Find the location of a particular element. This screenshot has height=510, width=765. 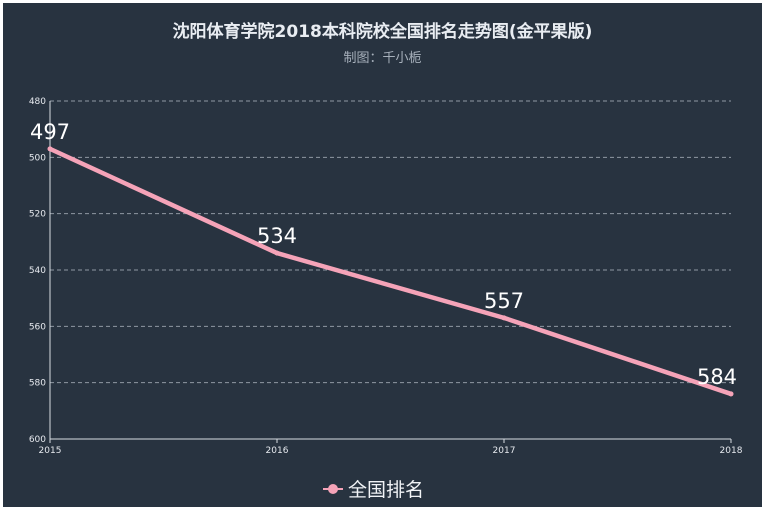

y-tick-label: 540 is located at coordinates (37, 271).